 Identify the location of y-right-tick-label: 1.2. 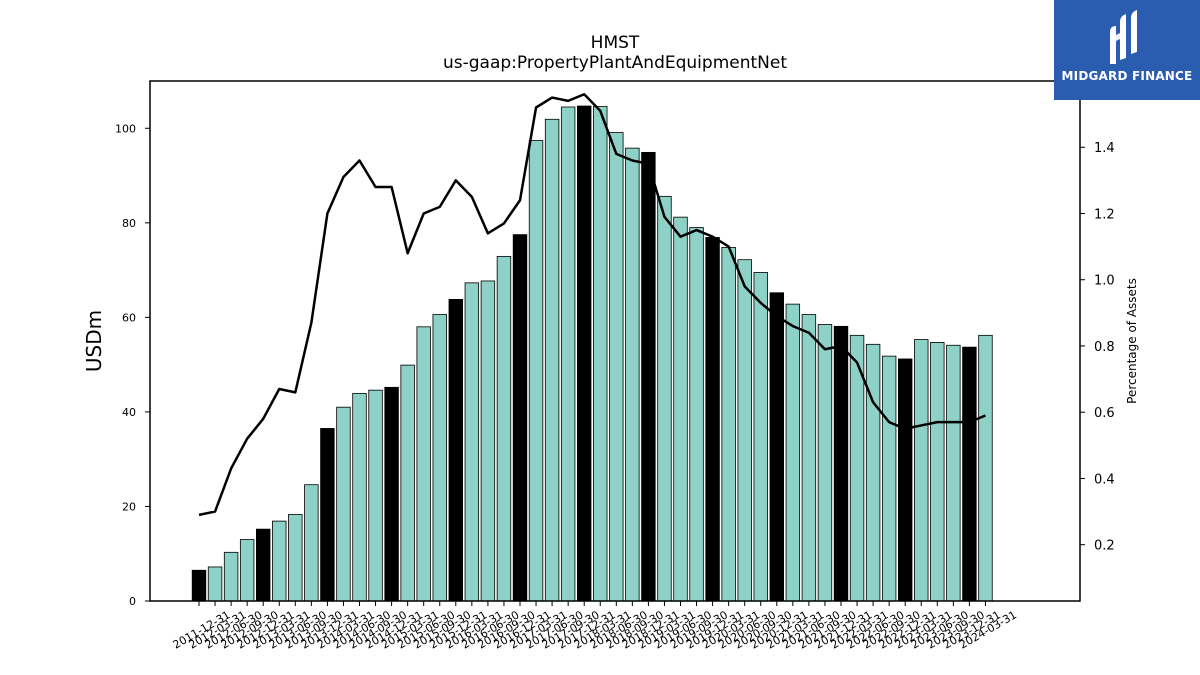
(1104, 214).